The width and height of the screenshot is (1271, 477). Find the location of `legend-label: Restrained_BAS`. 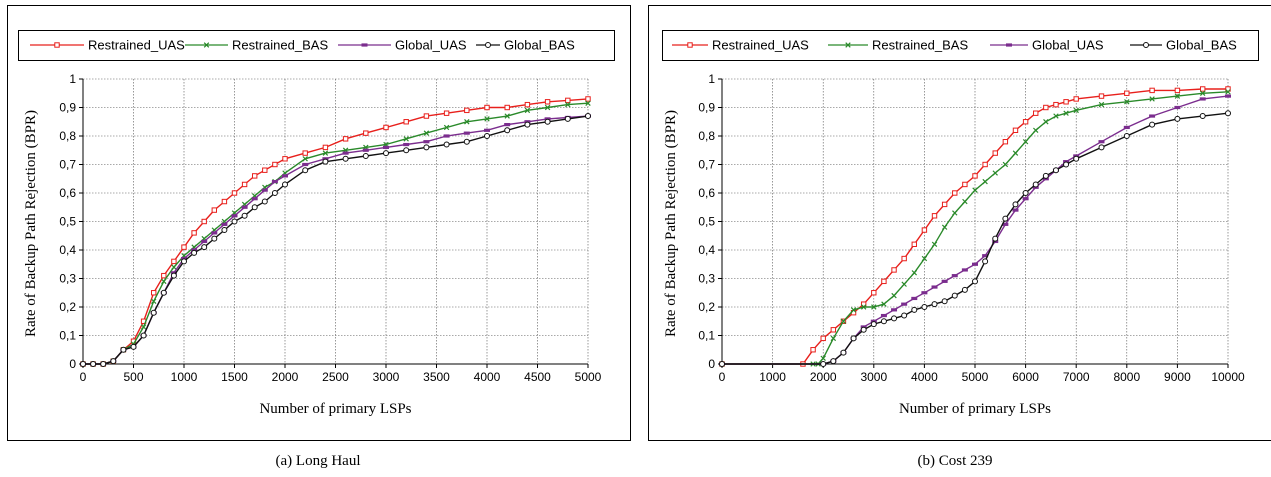

legend-label: Restrained_BAS is located at coordinates (920, 45).